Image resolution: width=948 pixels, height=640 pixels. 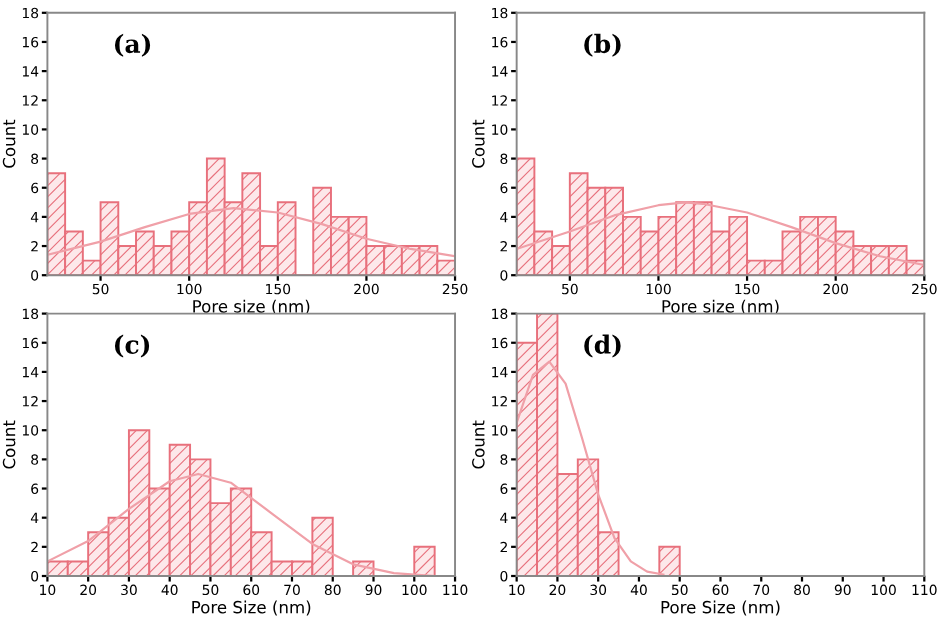 I want to click on annotation: (b), so click(x=602, y=45).